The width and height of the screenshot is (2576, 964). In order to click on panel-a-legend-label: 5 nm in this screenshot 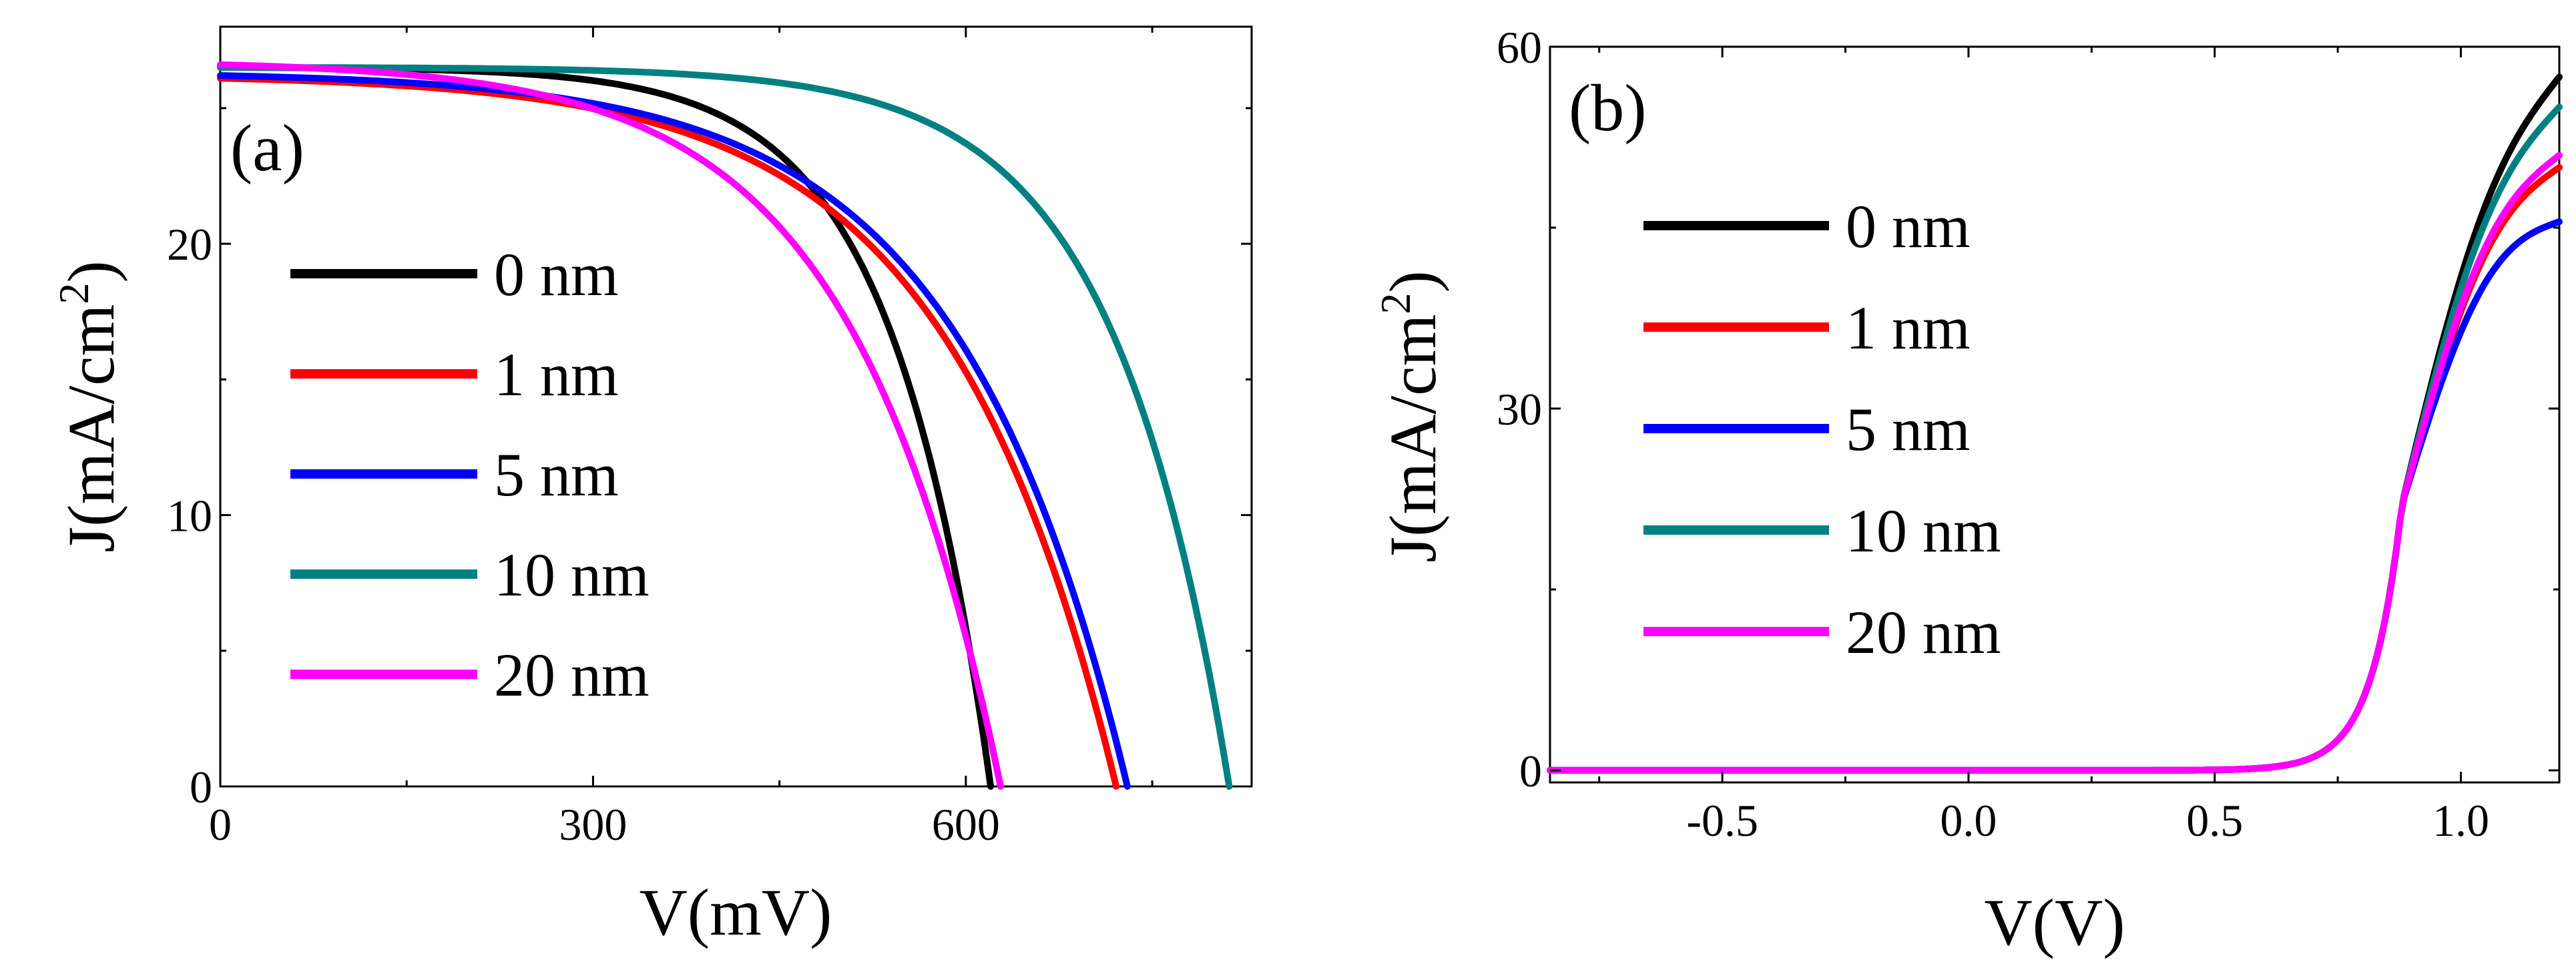, I will do `click(556, 475)`.